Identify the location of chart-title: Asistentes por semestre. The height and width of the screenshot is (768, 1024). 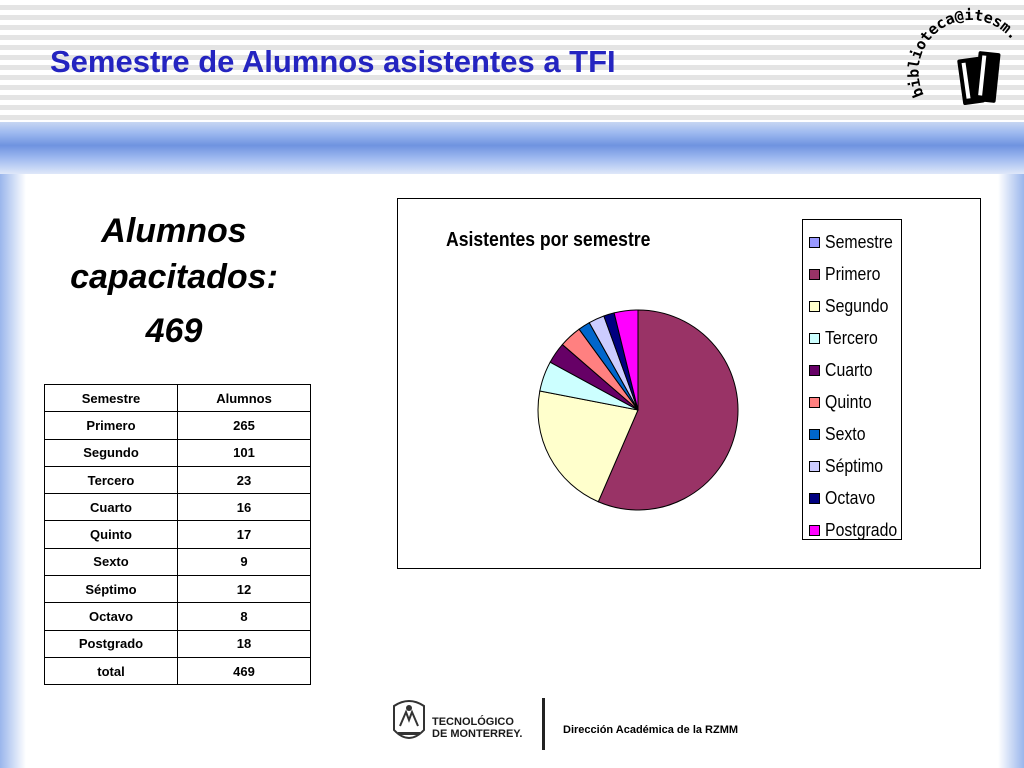
(548, 240).